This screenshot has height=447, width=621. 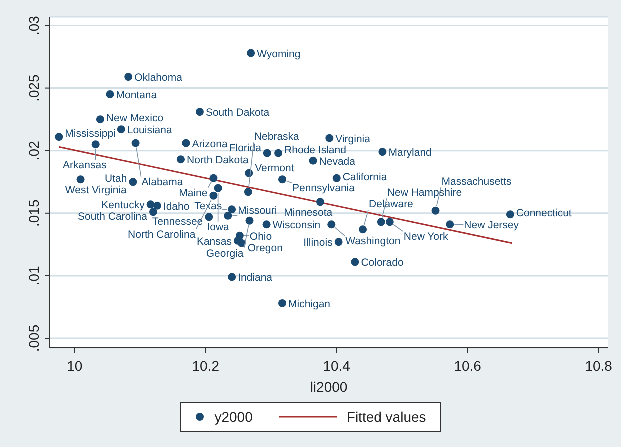 I want to click on y-tick-label: .02, so click(x=34, y=150).